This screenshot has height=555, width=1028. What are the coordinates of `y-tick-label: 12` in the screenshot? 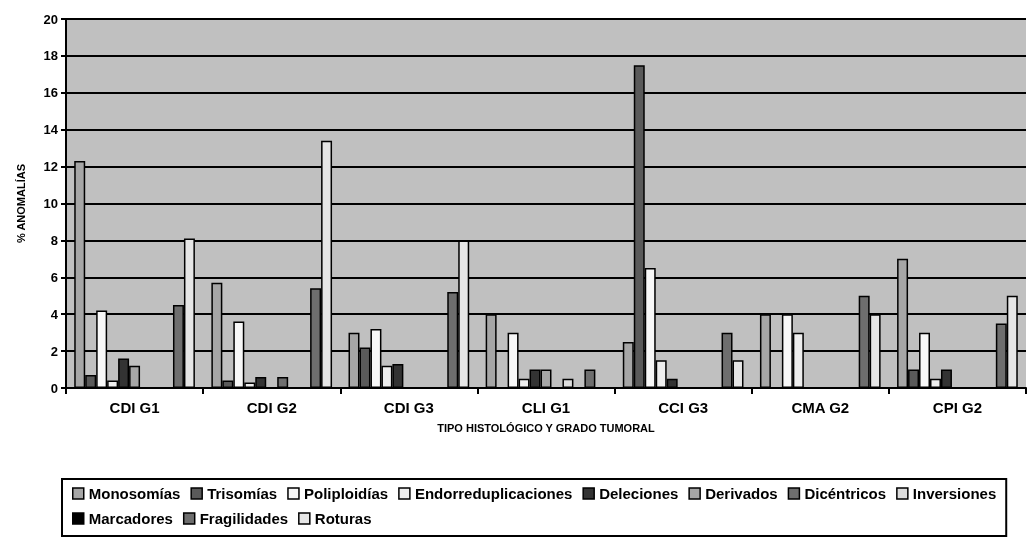 It's located at (50, 167).